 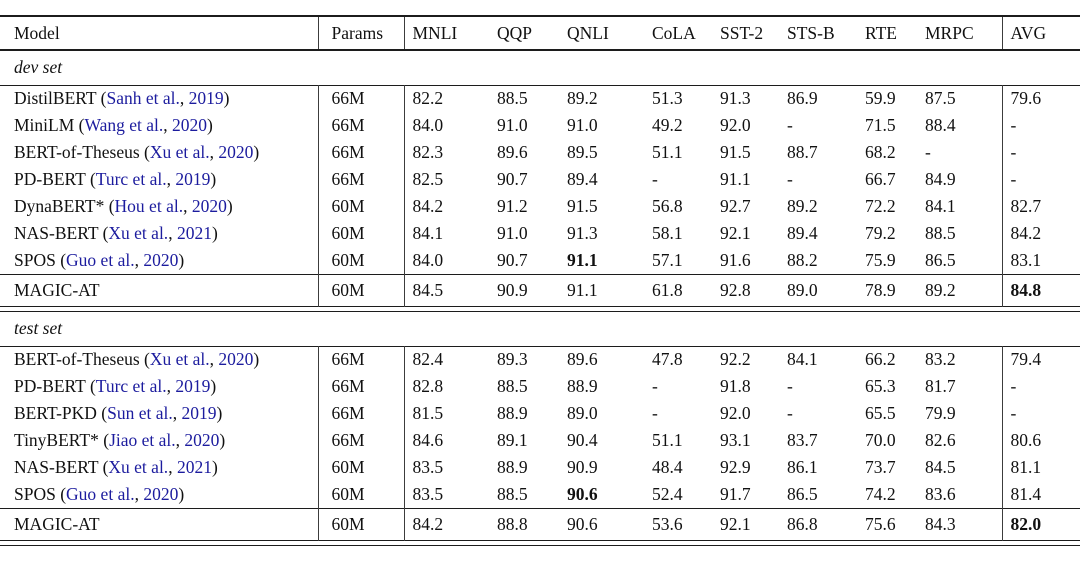 I want to click on col-header-qqp: QQP, so click(x=515, y=32).